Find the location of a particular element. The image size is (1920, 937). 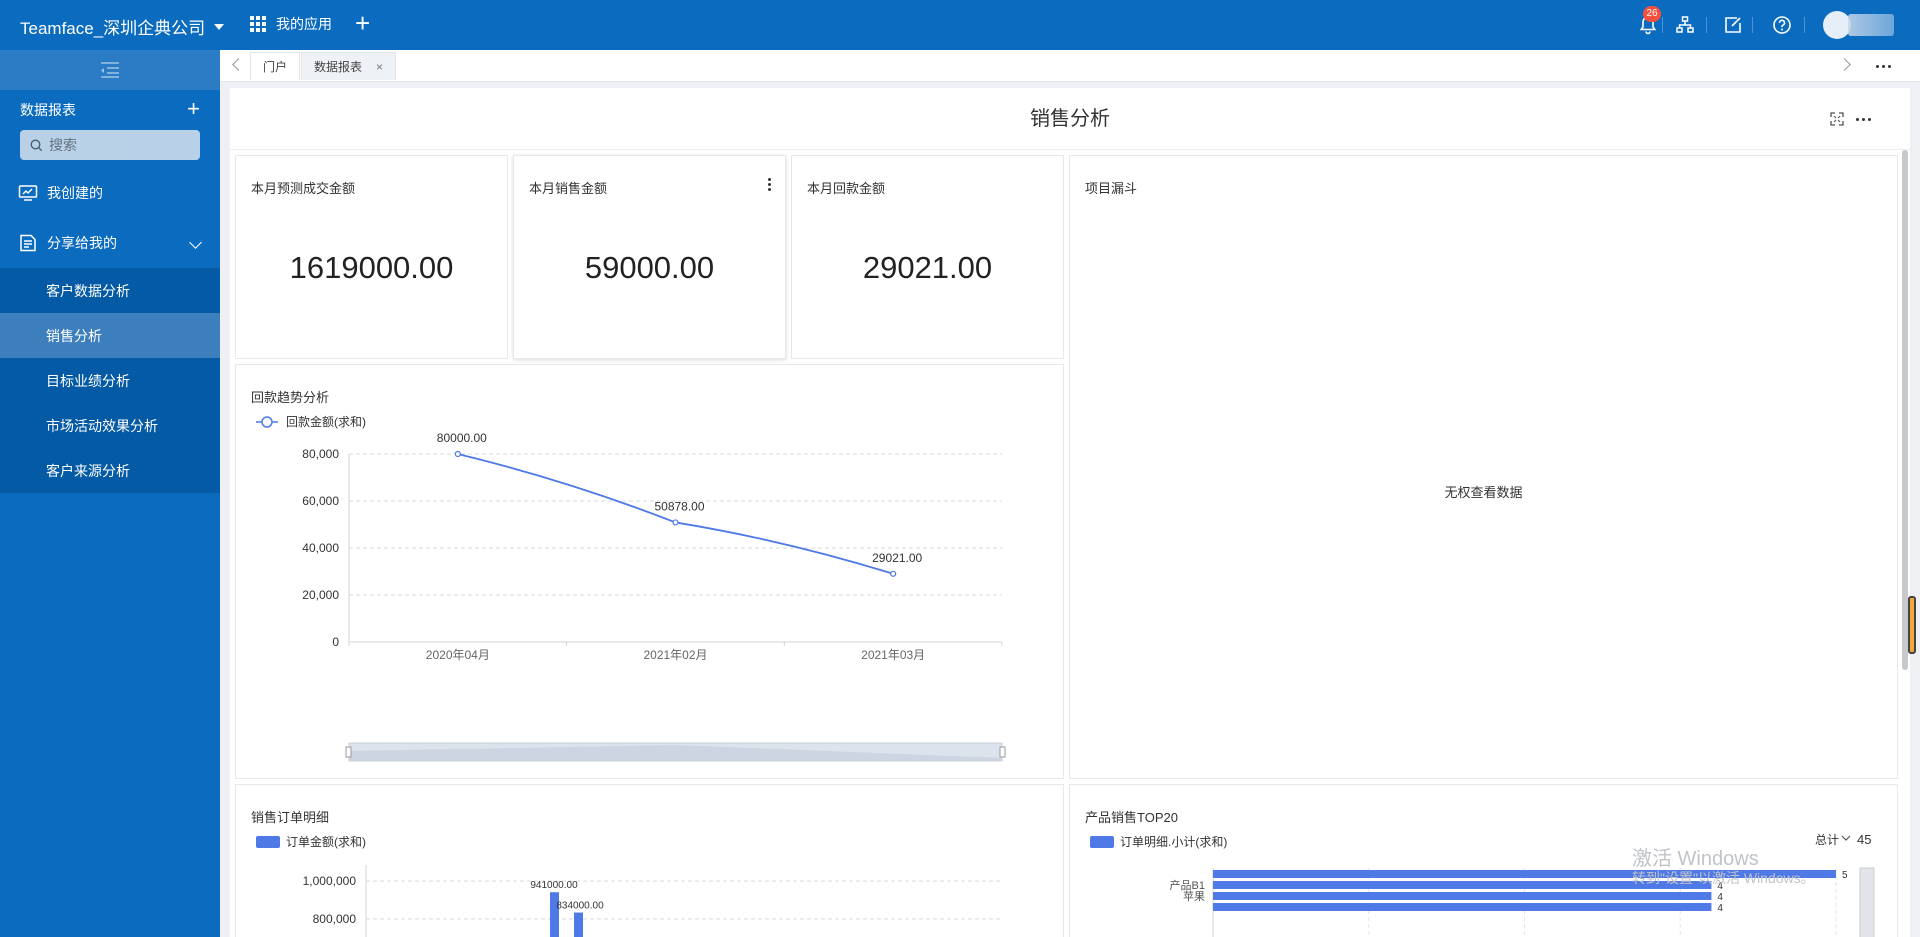

sidebar-subitem-target-performance: 目标业绩分析 is located at coordinates (110, 380).